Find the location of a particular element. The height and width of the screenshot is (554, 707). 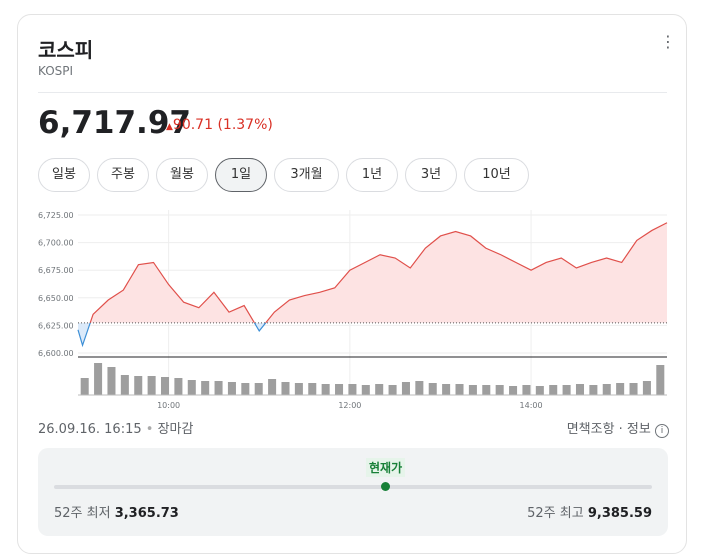

timestamp: 26.09.16. 16:15 • 장마감 is located at coordinates (116, 429).